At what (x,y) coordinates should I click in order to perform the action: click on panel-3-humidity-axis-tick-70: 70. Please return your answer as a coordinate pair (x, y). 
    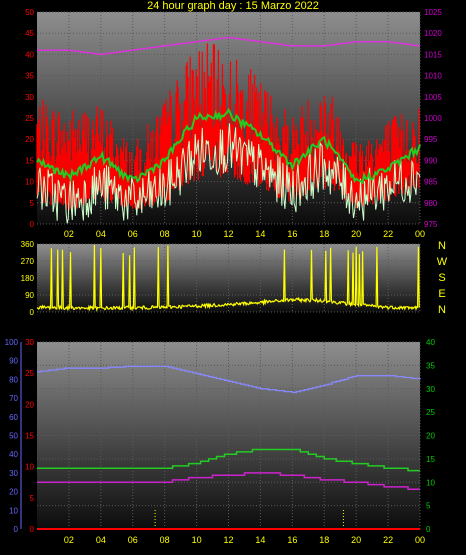
    Looking at the image, I should click on (13, 398).